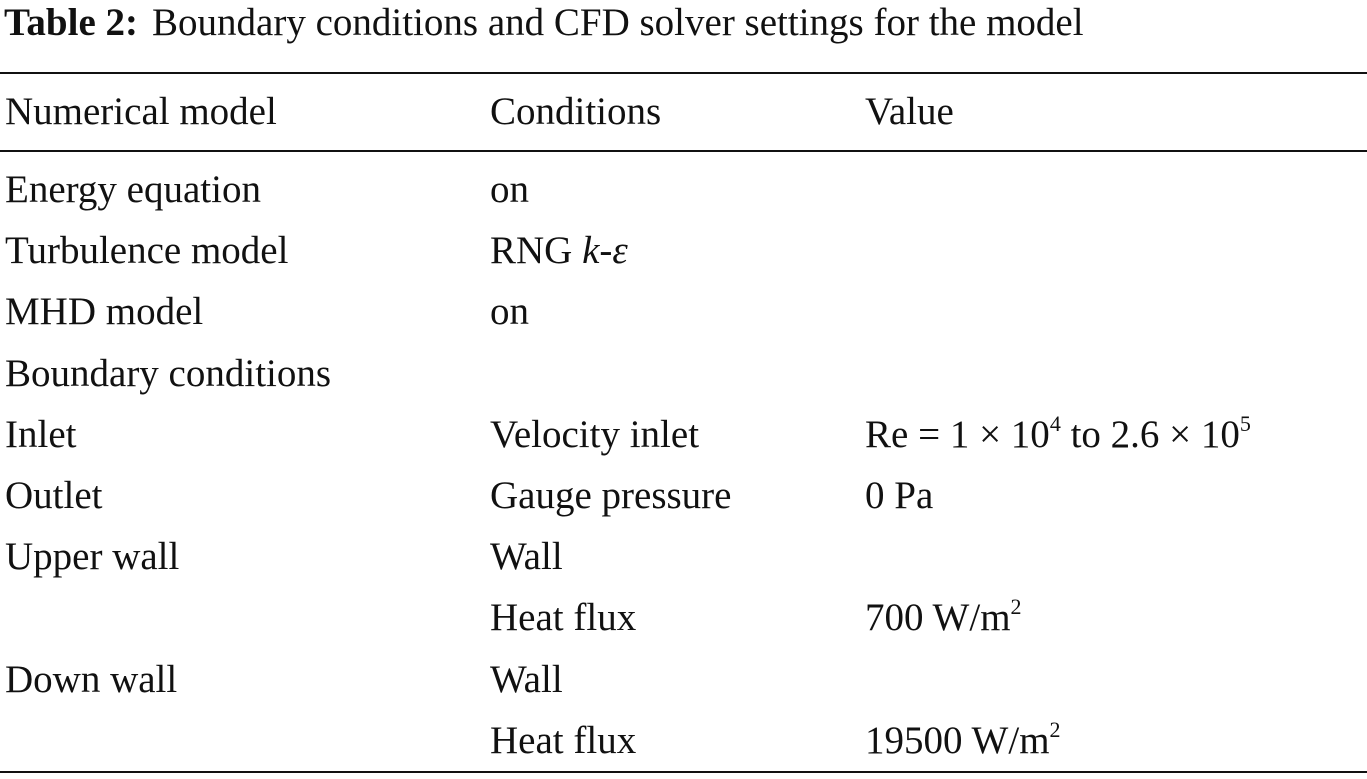 This screenshot has width=1367, height=779. I want to click on table-row: Turbulence model RNG k-ε, so click(683, 251).